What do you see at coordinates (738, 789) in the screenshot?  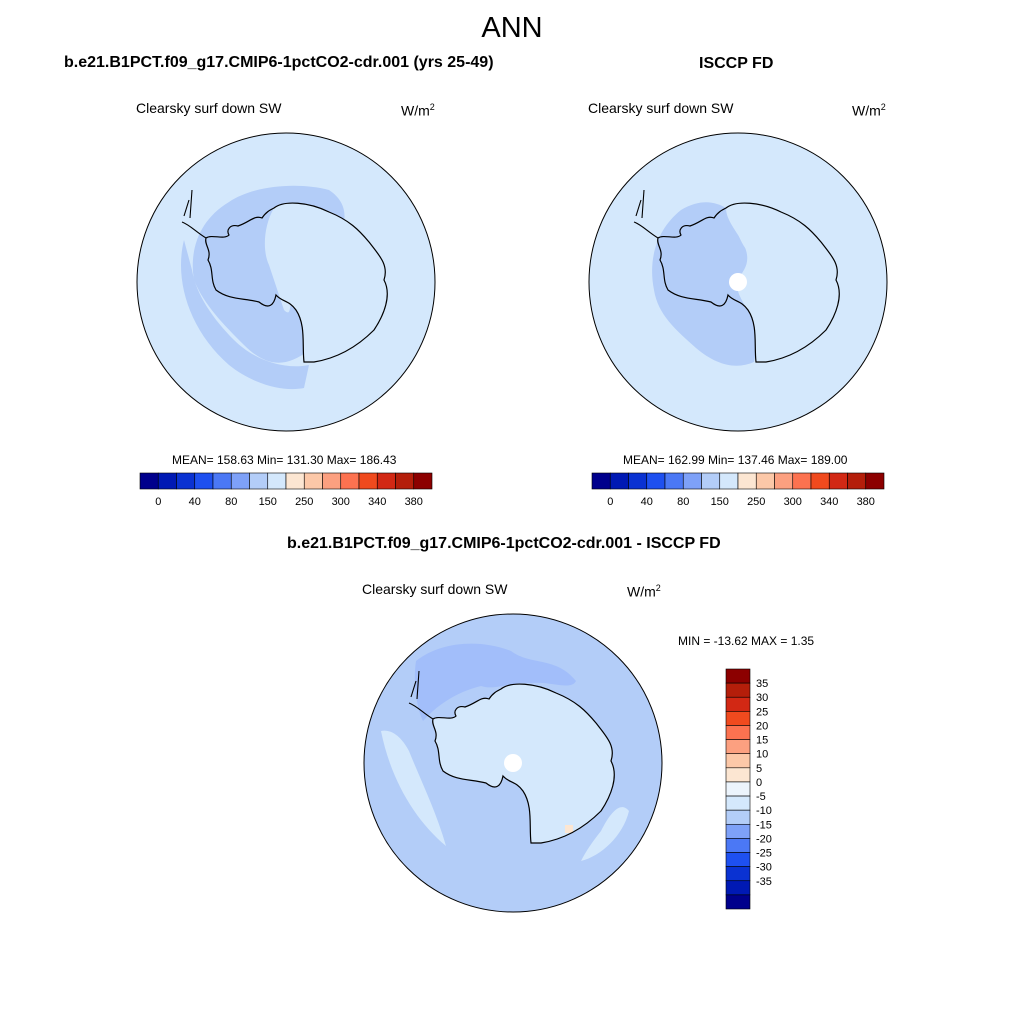 I see `panel-3-colorbar-boxes` at bounding box center [738, 789].